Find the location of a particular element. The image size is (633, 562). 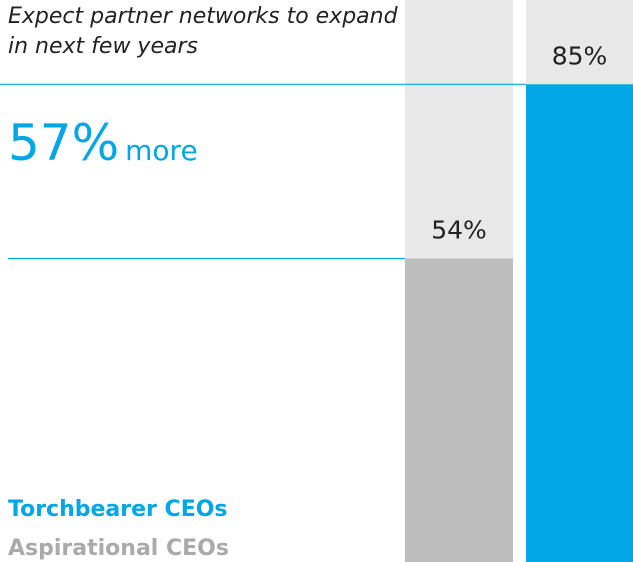

value-label: 85% is located at coordinates (580, 55).